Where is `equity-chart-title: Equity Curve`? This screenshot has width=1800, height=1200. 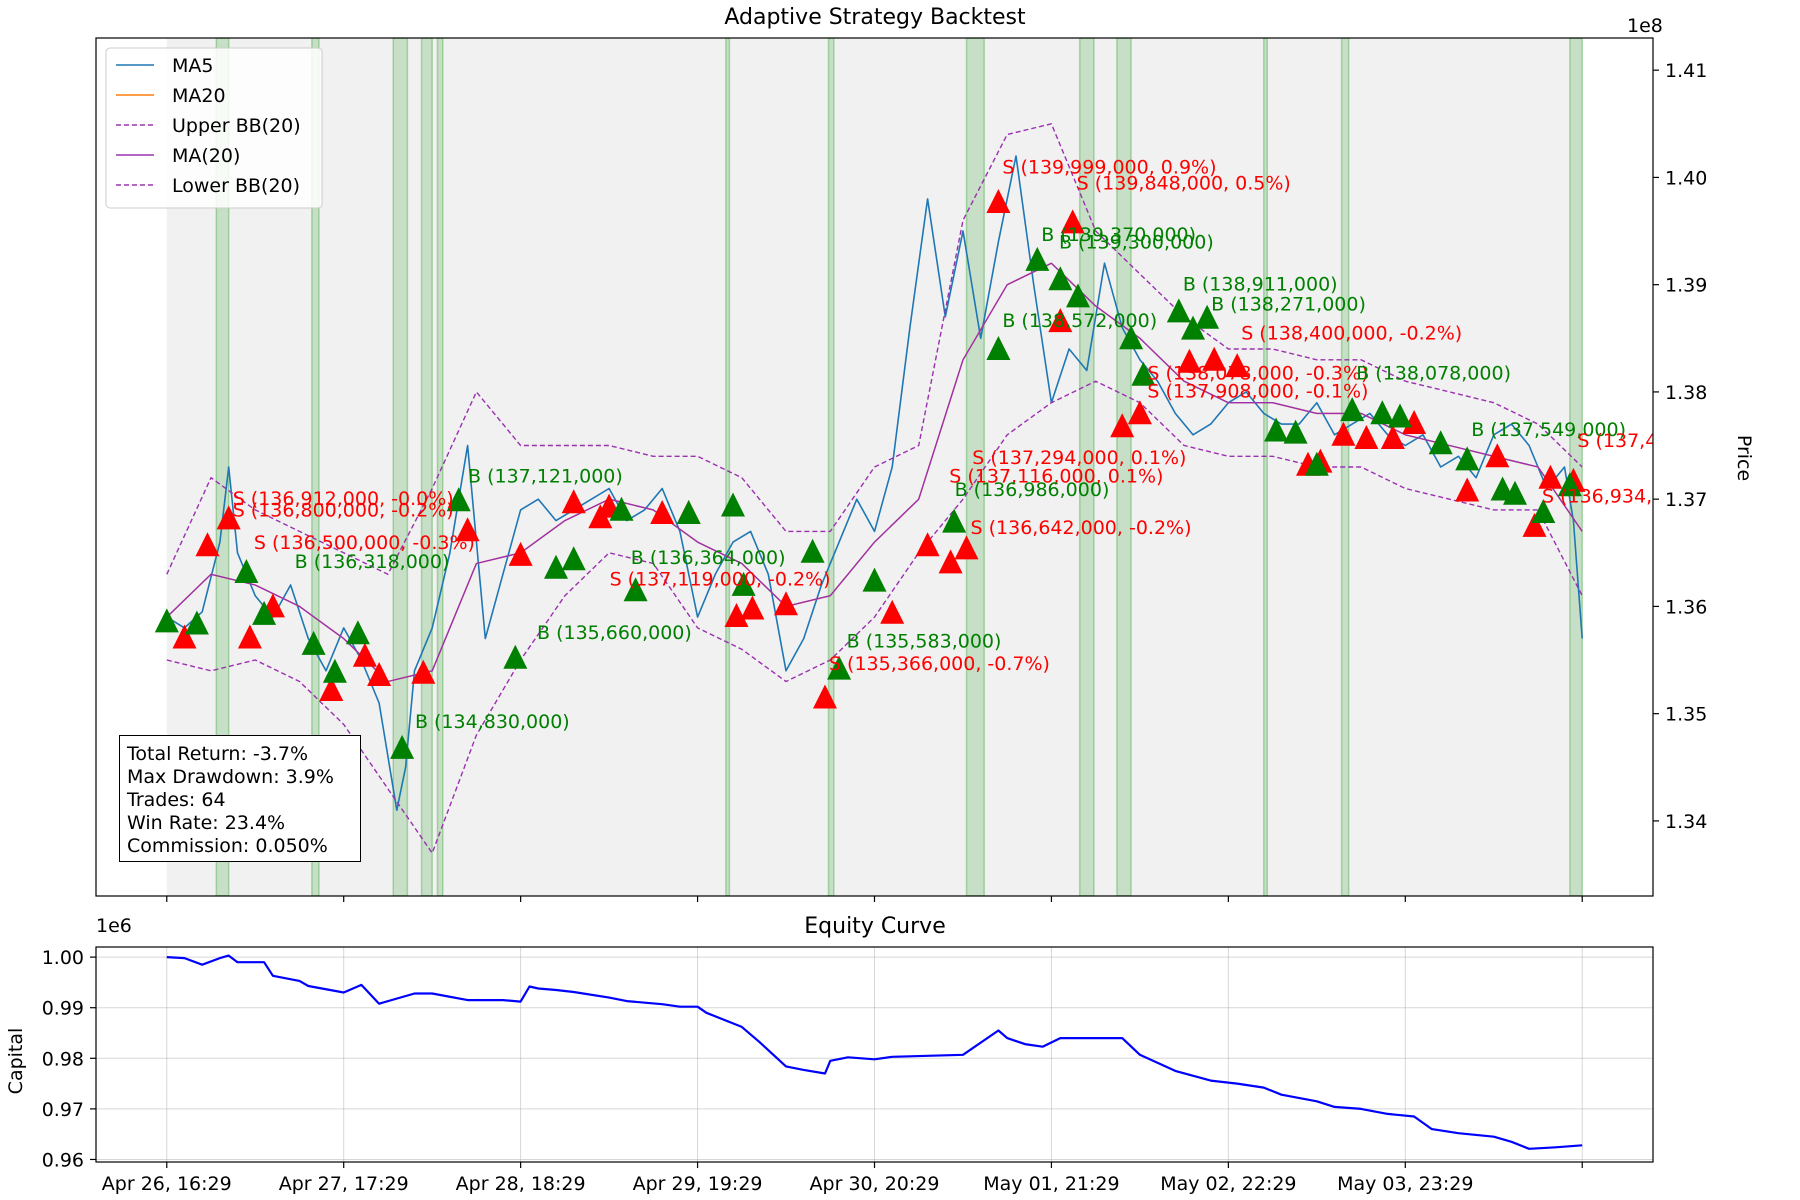
equity-chart-title: Equity Curve is located at coordinates (874, 926).